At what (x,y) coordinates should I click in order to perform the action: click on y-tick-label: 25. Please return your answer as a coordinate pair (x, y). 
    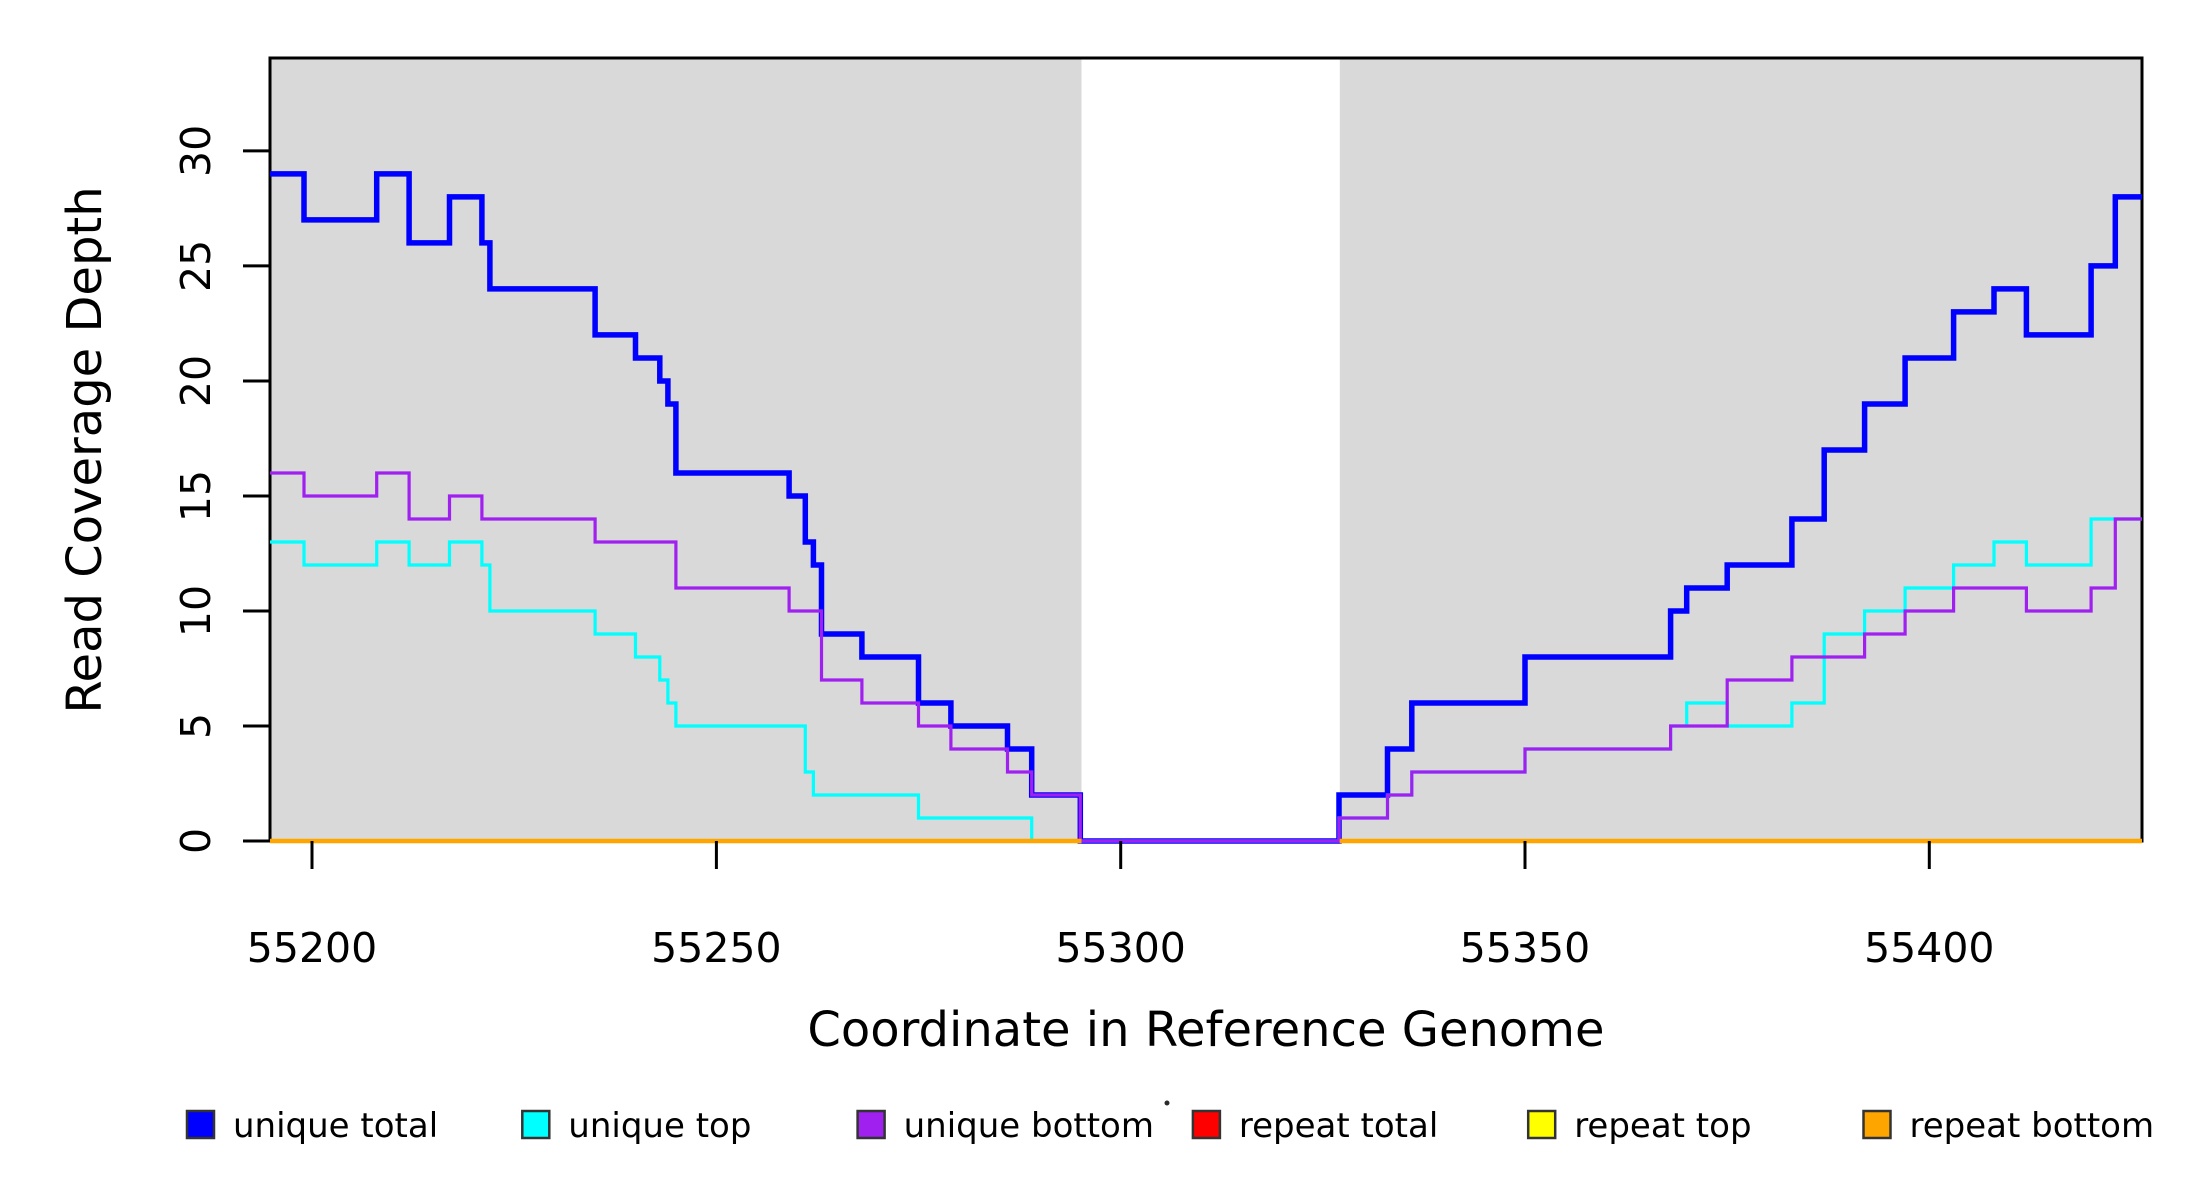
    Looking at the image, I should click on (196, 266).